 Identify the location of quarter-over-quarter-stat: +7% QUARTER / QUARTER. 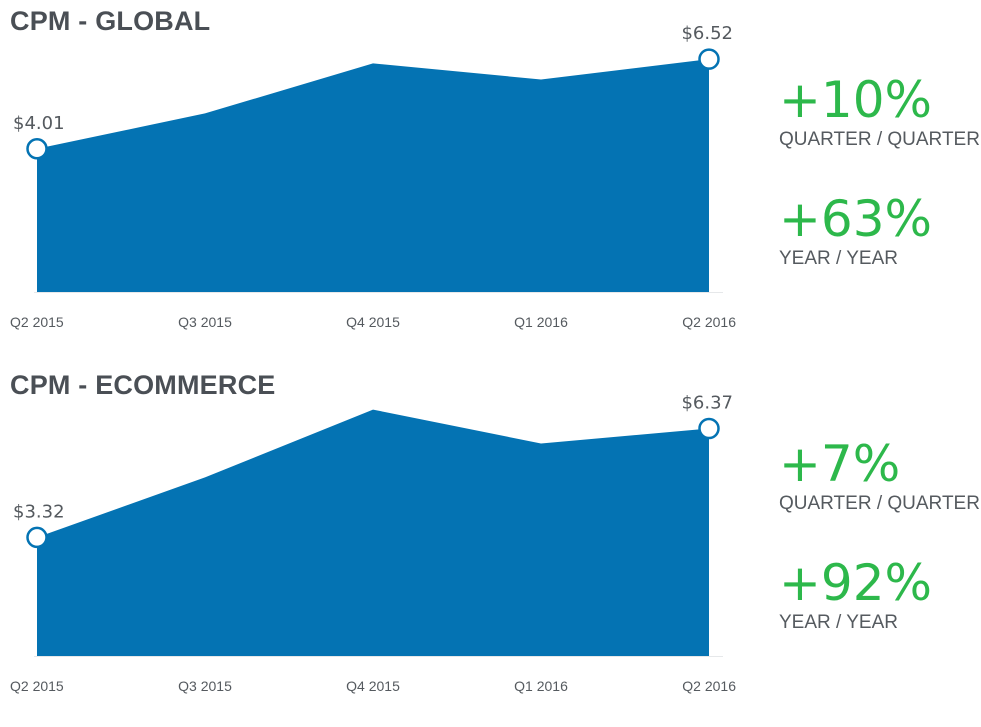
(879, 475).